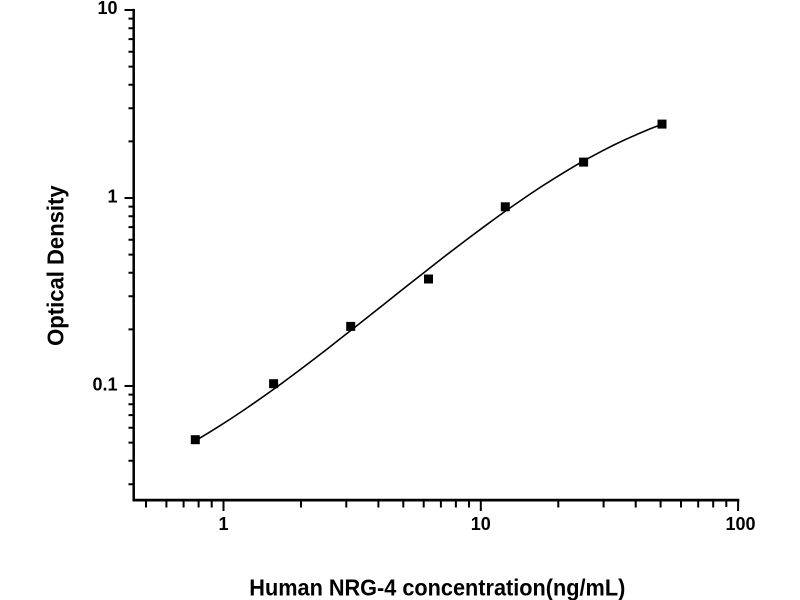 The height and width of the screenshot is (600, 800). I want to click on svg-text:Human NRG-4 concentration(ng/m: Human NRG-4 concentration(ng/mL), so click(437, 587).